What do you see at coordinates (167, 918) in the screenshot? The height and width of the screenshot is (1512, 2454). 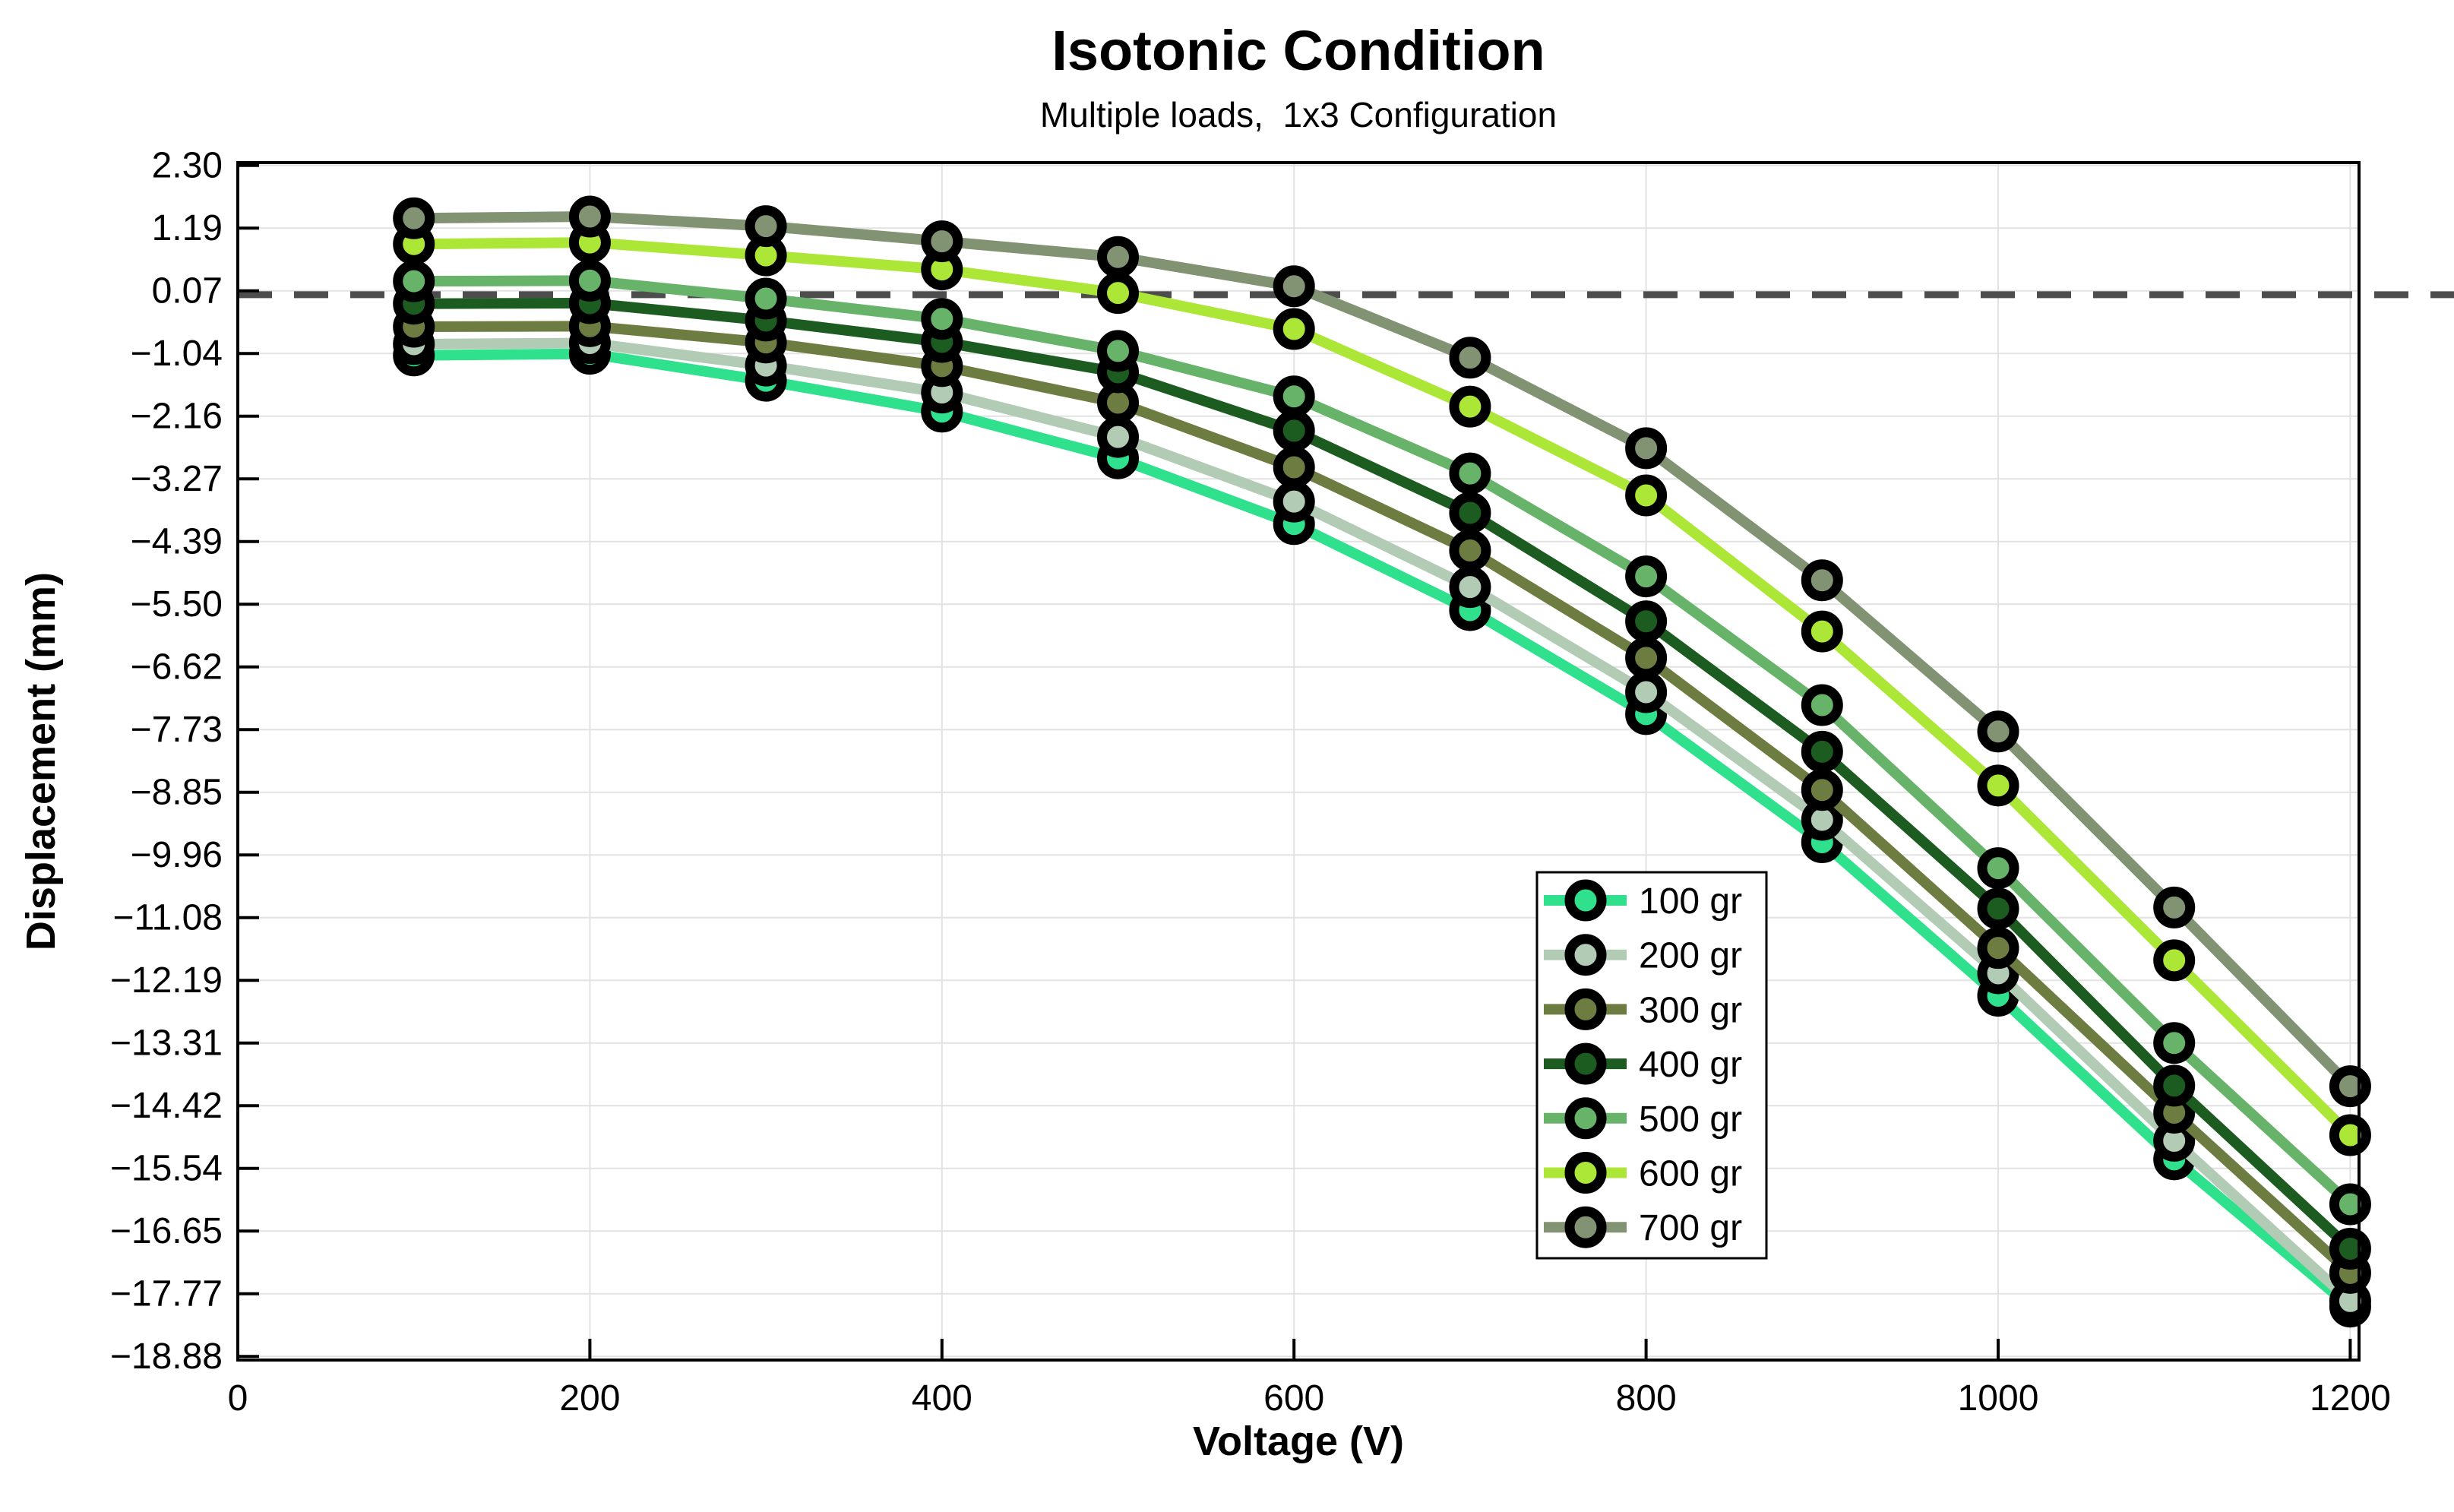 I see `y-tick-label: −11.08` at bounding box center [167, 918].